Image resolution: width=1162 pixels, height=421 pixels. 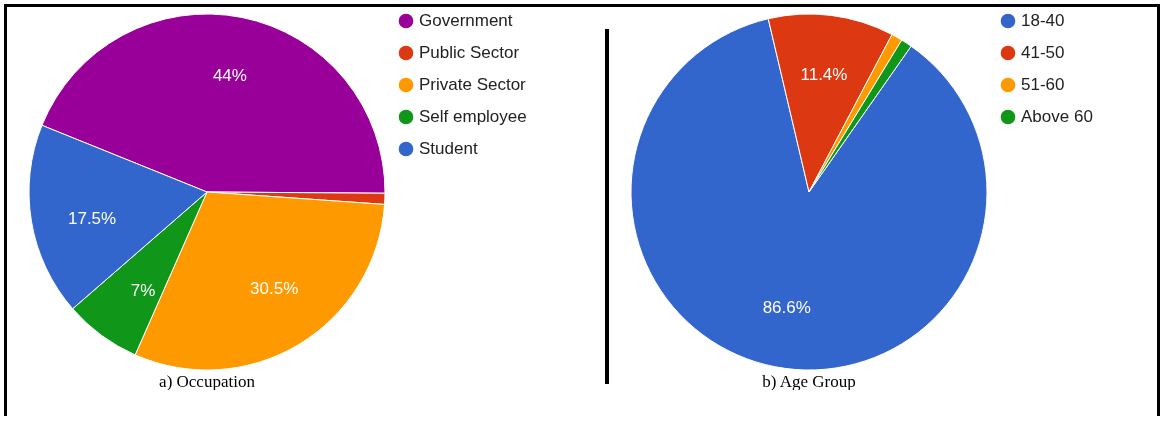 I want to click on legend-label: Government, so click(x=466, y=20).